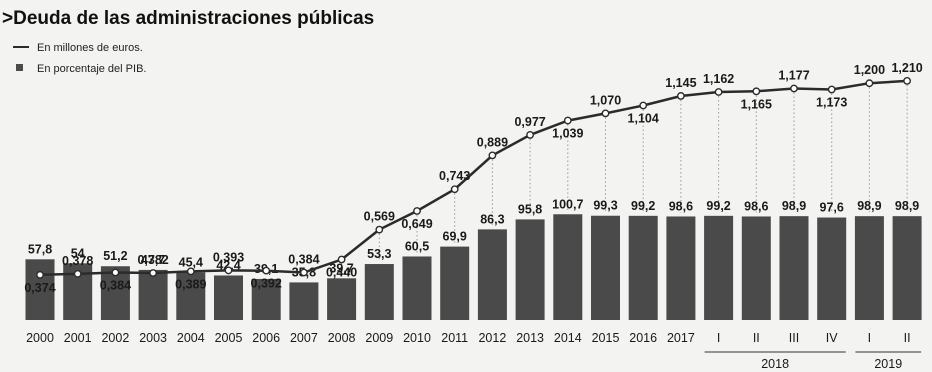 The height and width of the screenshot is (372, 932). I want to click on year-group-label: 2018, so click(775, 364).